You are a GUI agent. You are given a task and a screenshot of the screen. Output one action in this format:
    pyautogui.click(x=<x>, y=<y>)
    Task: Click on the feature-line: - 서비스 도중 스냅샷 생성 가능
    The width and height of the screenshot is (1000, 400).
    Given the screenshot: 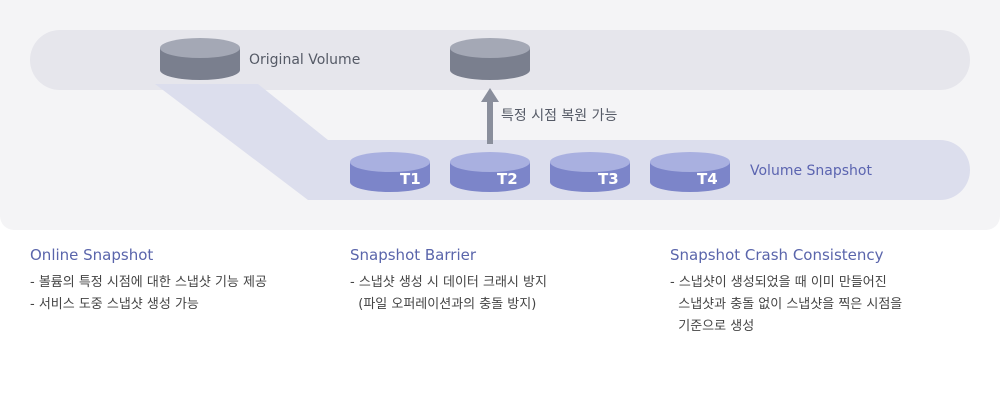 What is the action you would take?
    pyautogui.click(x=114, y=304)
    